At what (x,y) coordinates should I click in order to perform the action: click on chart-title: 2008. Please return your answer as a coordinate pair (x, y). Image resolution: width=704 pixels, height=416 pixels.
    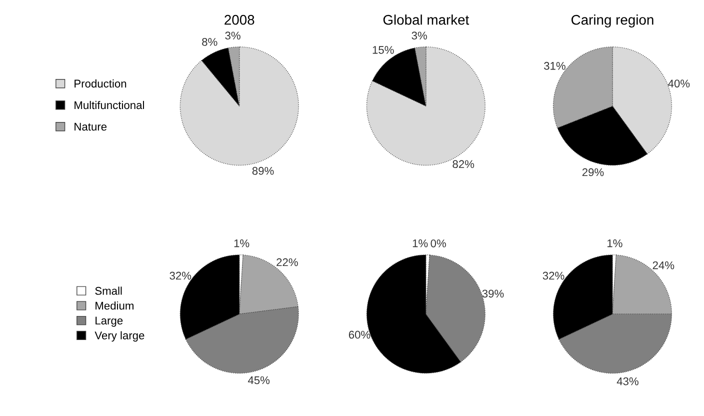
    Looking at the image, I should click on (239, 19).